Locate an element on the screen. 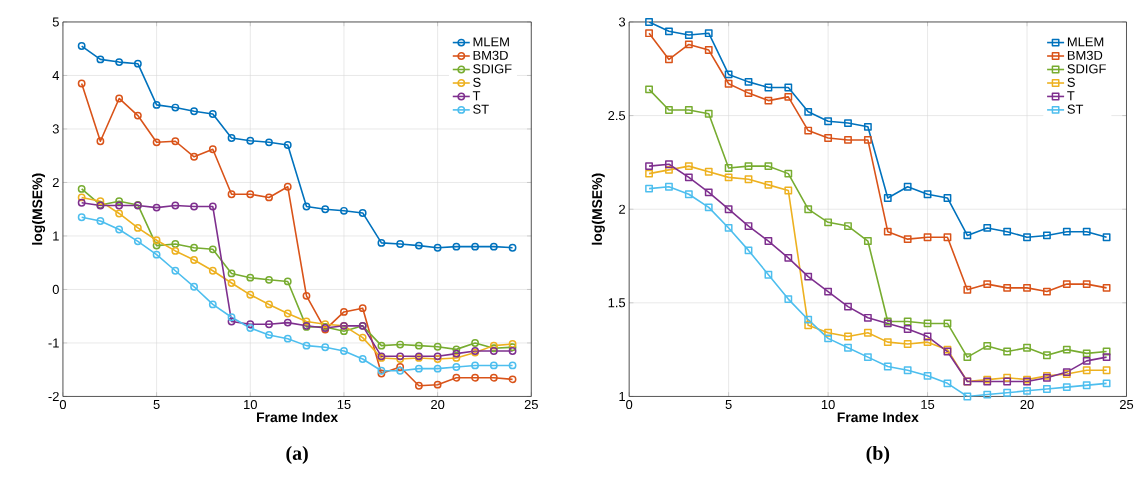 Image resolution: width=1137 pixels, height=487 pixels. y-tick-label: 0 is located at coordinates (55, 289).